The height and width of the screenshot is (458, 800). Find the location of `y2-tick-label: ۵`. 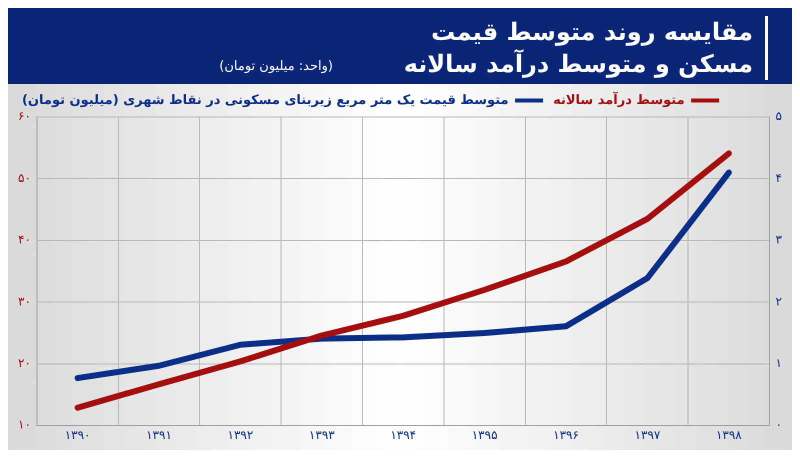

y2-tick-label: ۵ is located at coordinates (779, 116).